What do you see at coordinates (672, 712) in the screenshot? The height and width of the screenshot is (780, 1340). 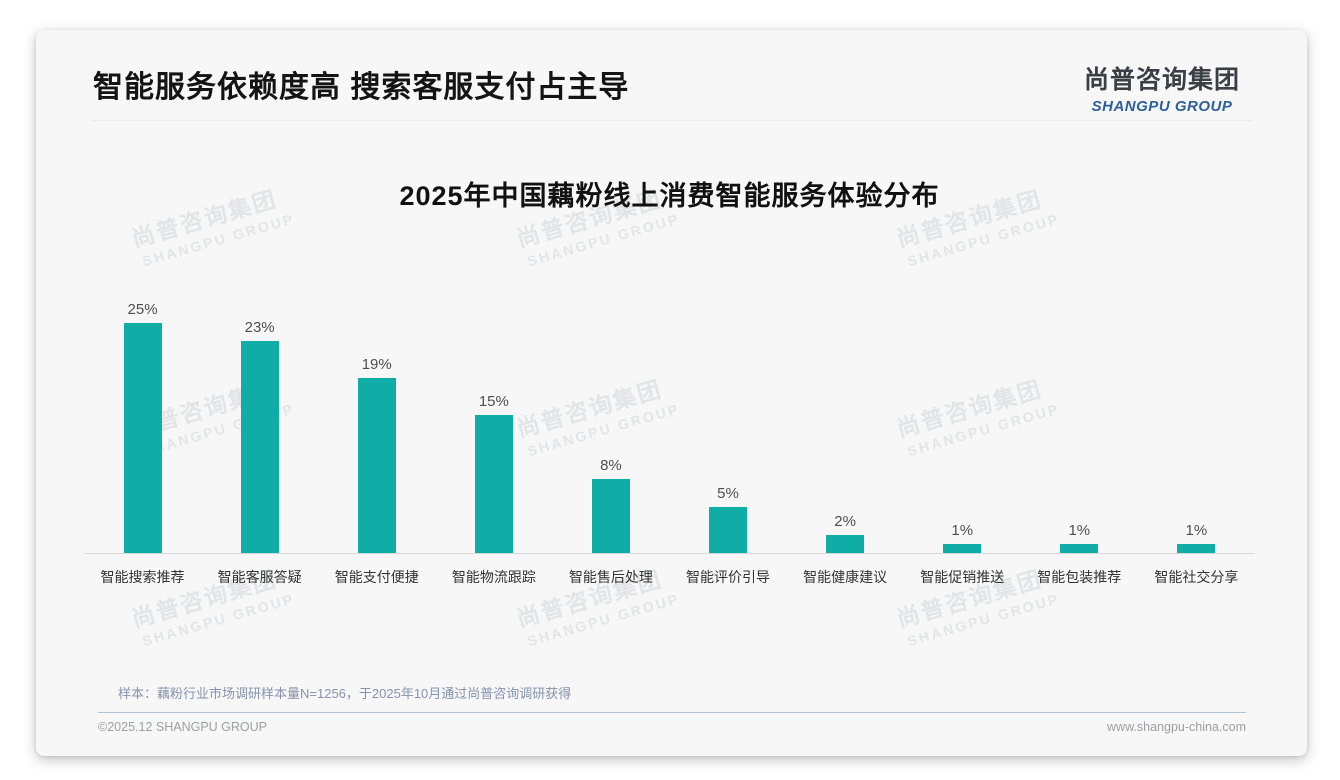 I see `footer-divider` at bounding box center [672, 712].